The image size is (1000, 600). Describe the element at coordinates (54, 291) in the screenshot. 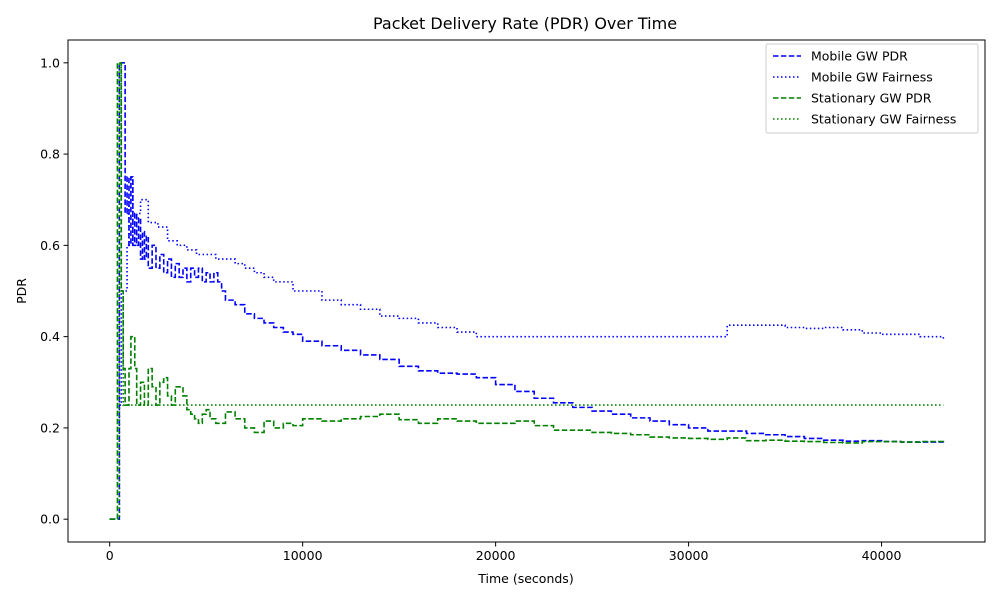

I see `y-axis-ticks: 0.0 0.2 0.4 0.6 0.8 1.0` at that location.